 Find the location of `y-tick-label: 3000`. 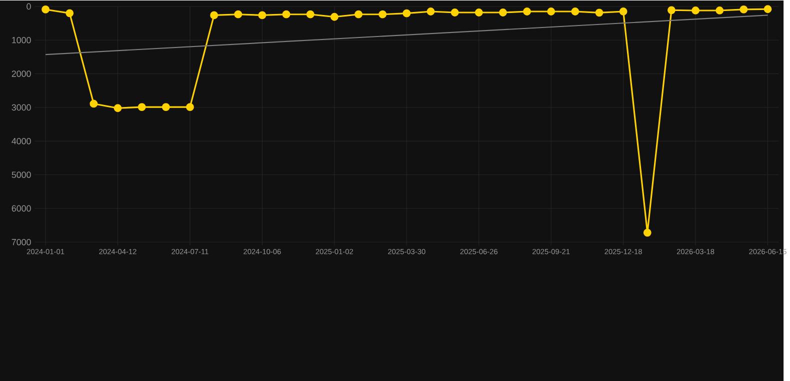

y-tick-label: 3000 is located at coordinates (21, 107).